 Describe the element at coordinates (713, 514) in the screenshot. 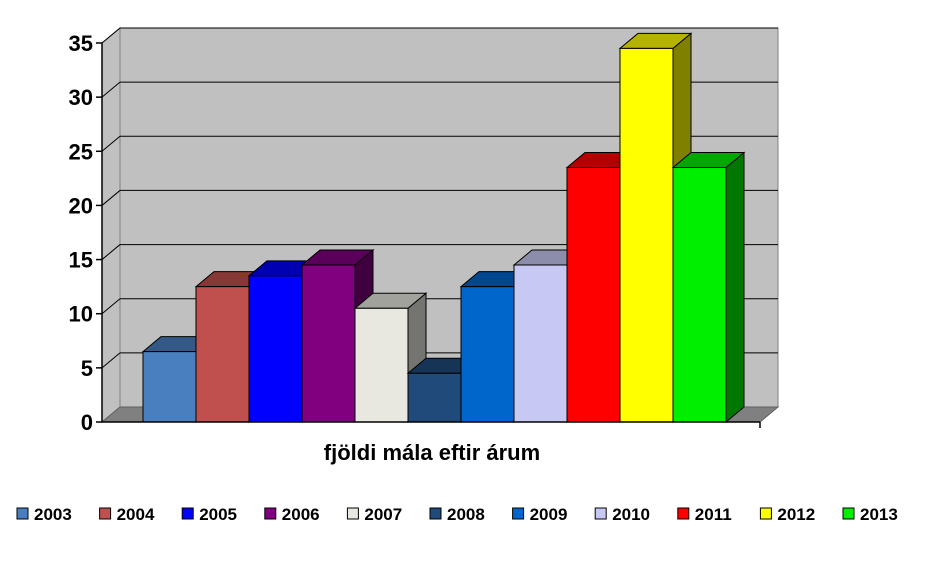

I see `legend-label: 2011` at that location.